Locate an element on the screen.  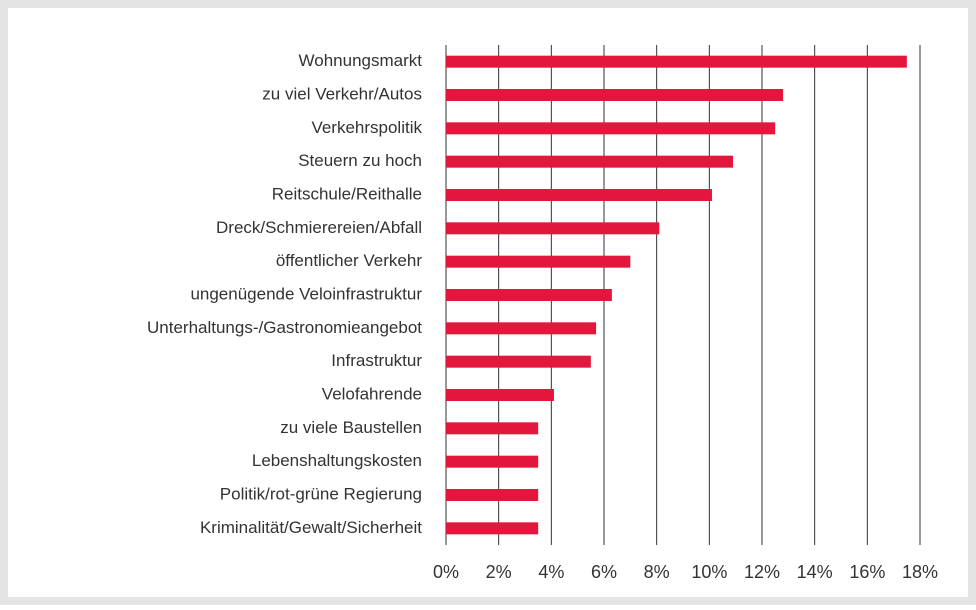
y-tick-label: Lebenshaltungskosten is located at coordinates (337, 460).